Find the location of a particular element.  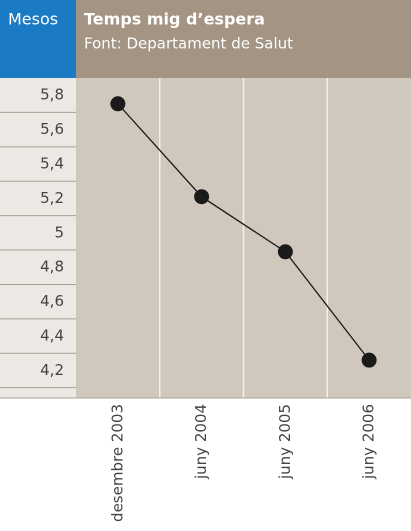

y-tick-label: 4,2 is located at coordinates (52, 370).